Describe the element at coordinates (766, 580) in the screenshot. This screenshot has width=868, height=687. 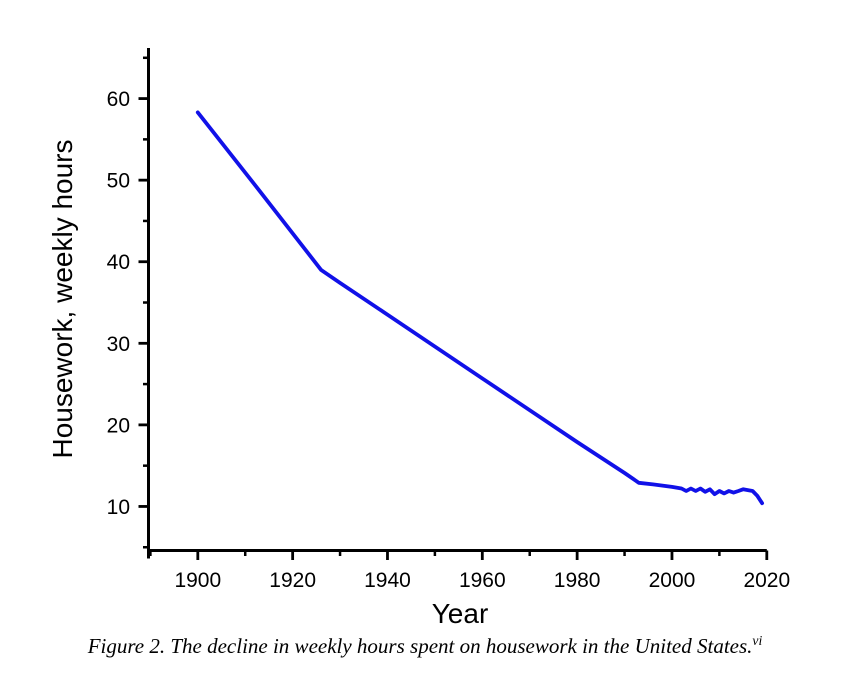
I see `x-tick-label: 2020` at that location.